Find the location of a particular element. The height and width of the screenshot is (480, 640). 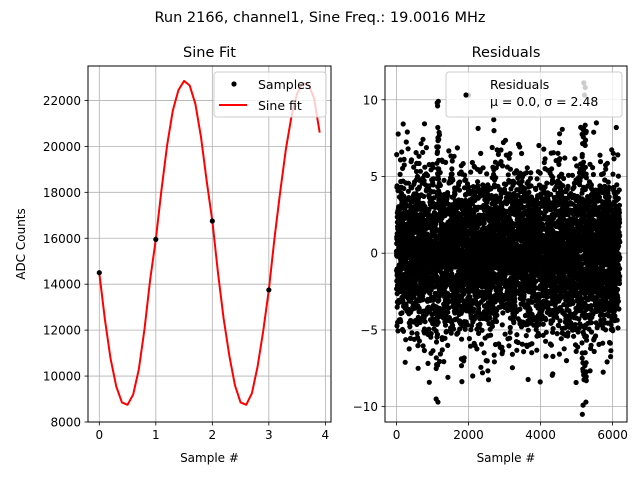

y-tick-label: 5 is located at coordinates (374, 177).